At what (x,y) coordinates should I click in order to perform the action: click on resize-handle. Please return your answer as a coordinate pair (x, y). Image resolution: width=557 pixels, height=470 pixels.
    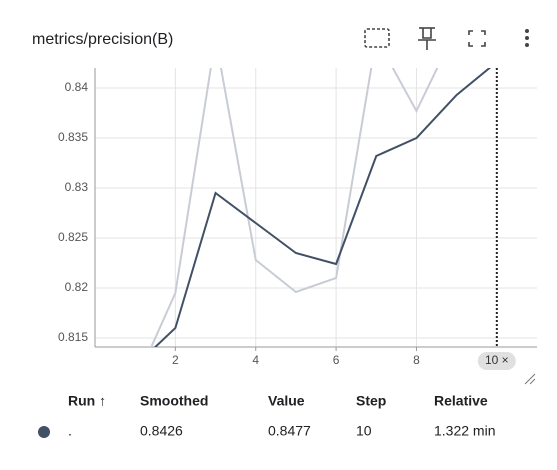
    Looking at the image, I should click on (530, 379).